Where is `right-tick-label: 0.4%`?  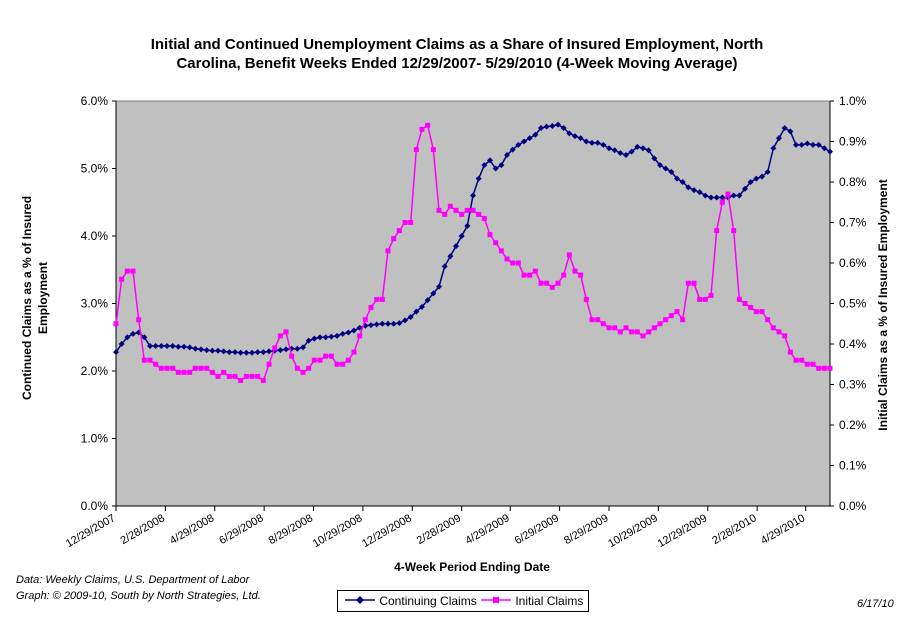 right-tick-label: 0.4% is located at coordinates (853, 344).